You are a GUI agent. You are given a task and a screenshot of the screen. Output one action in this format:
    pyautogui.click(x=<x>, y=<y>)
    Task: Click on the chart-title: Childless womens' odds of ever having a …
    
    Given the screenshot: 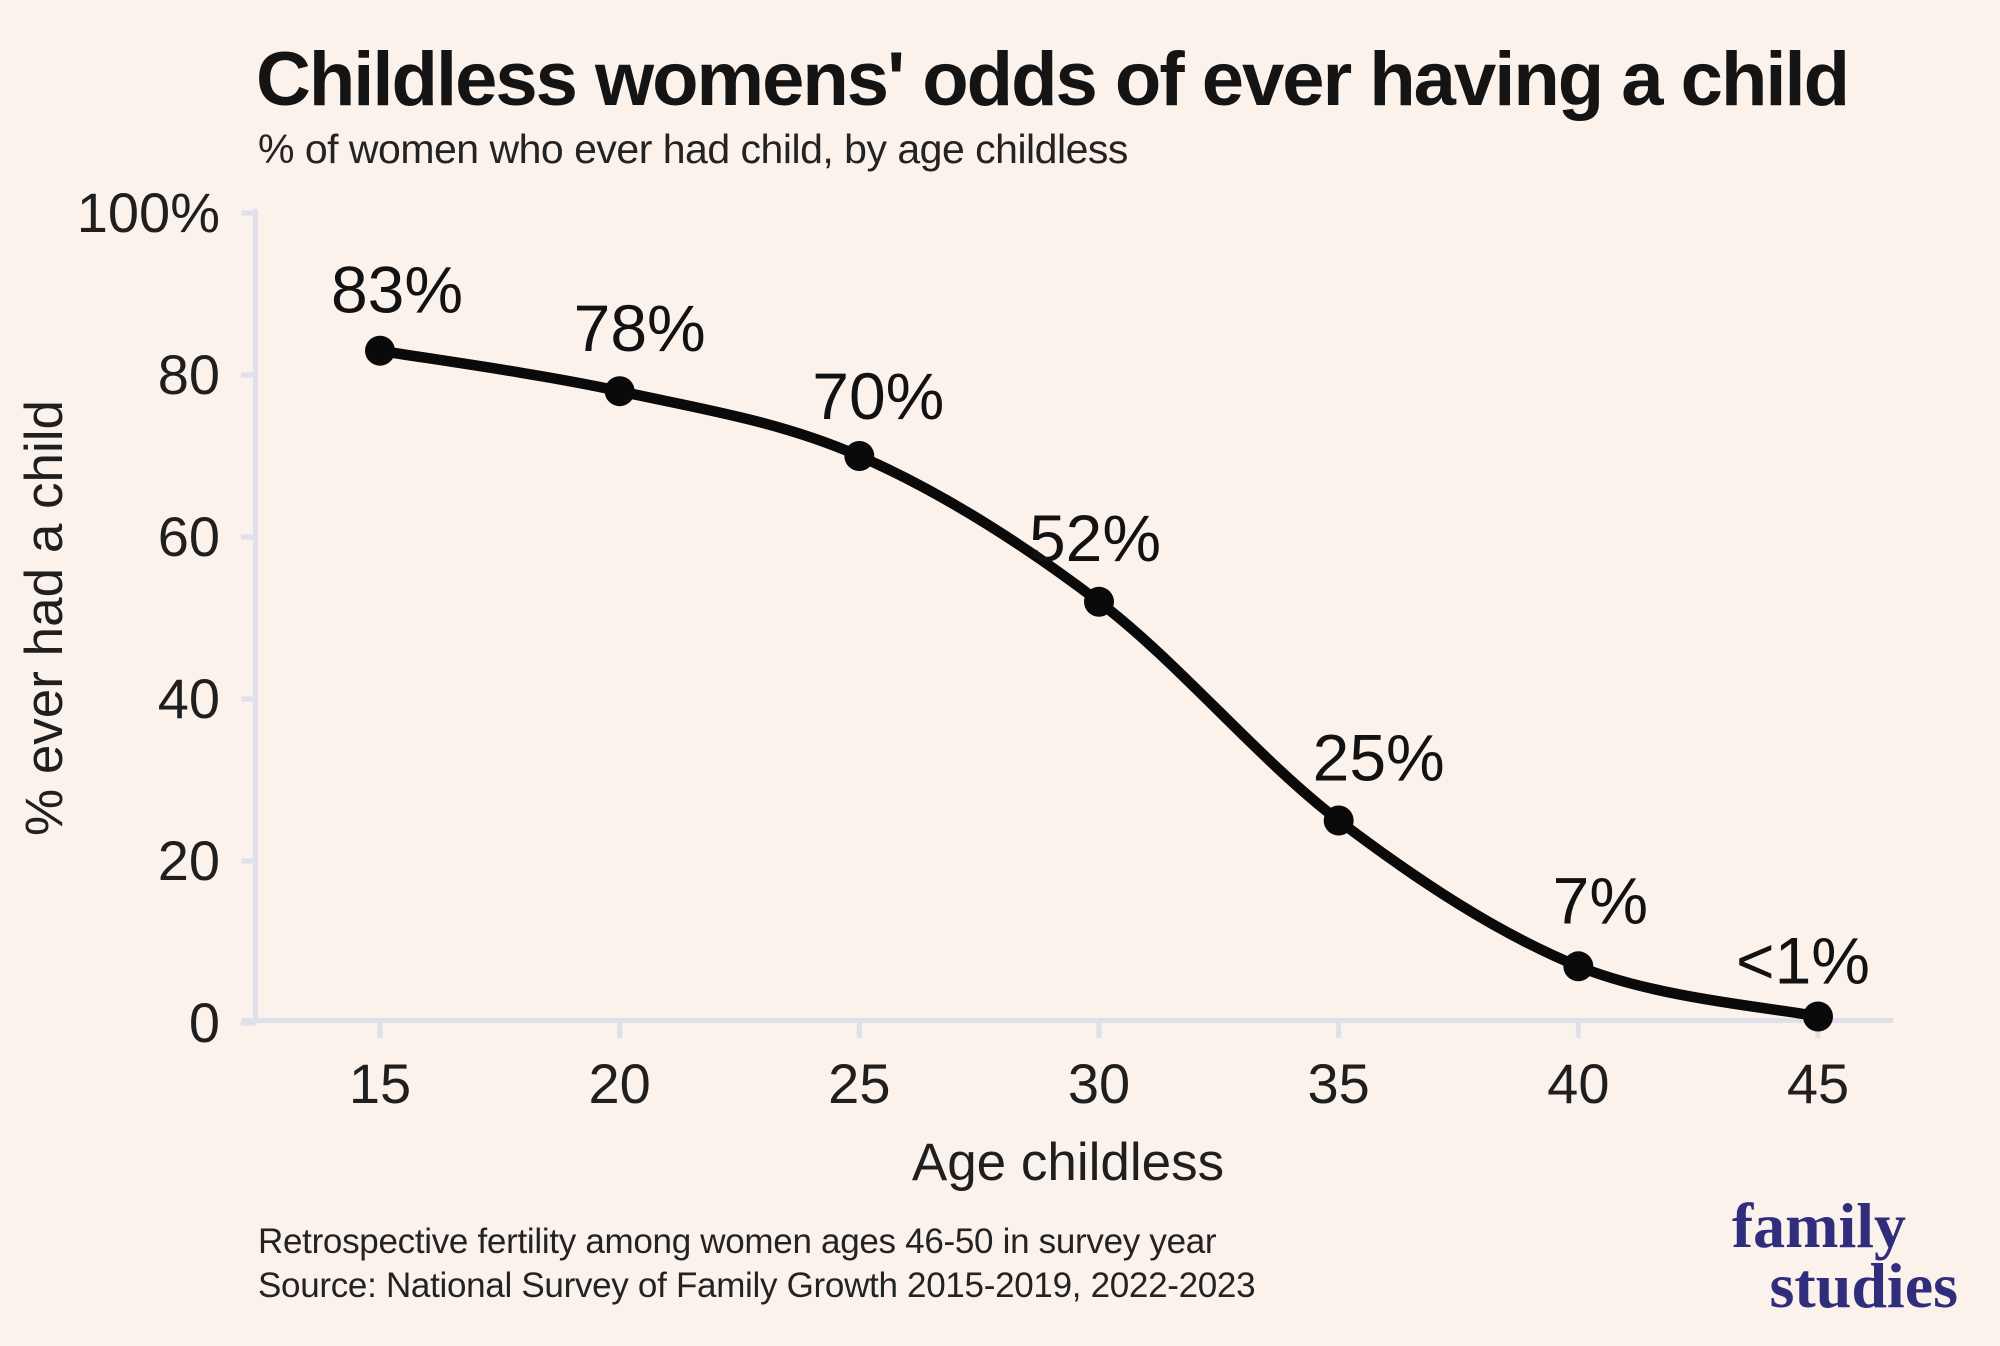 What is the action you would take?
    pyautogui.click(x=1053, y=79)
    